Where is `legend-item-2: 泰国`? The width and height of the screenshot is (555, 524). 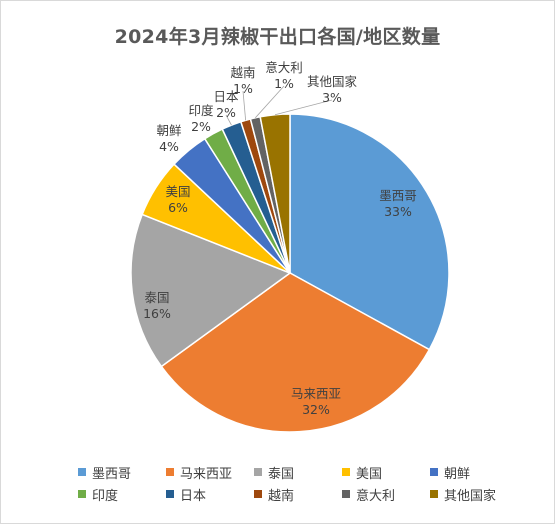 legend-item-2: 泰国 is located at coordinates (298, 472).